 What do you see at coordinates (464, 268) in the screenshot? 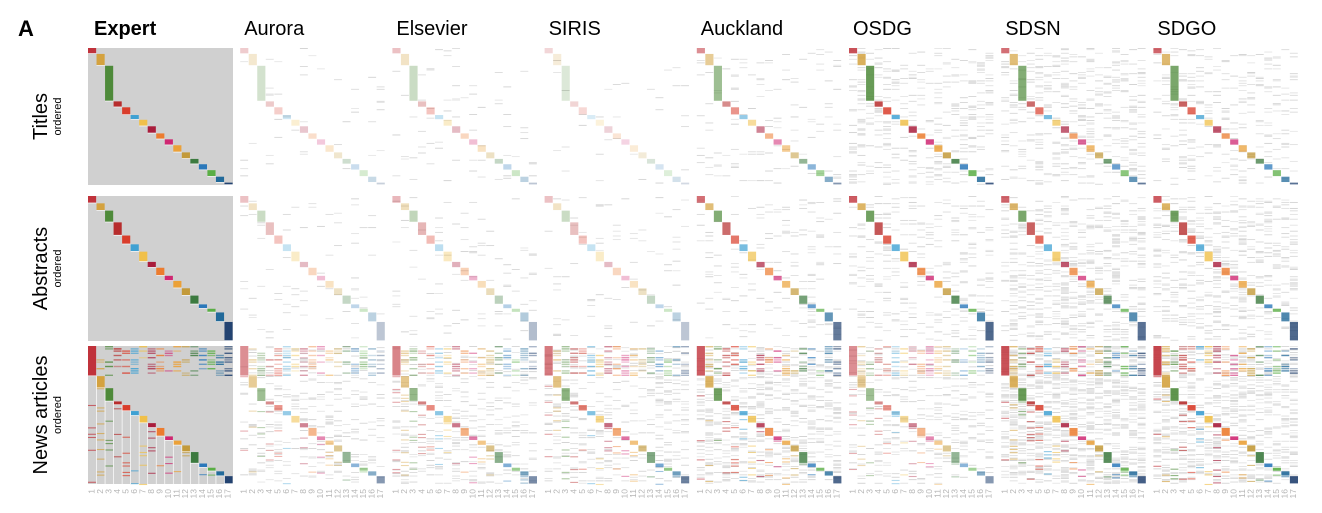
I see `panel-elsevier-row2` at bounding box center [464, 268].